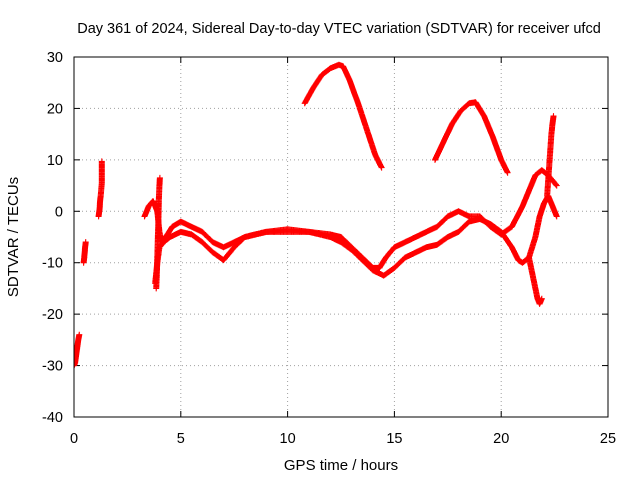  Describe the element at coordinates (55, 58) in the screenshot. I see `y-tick-label: 30` at that location.